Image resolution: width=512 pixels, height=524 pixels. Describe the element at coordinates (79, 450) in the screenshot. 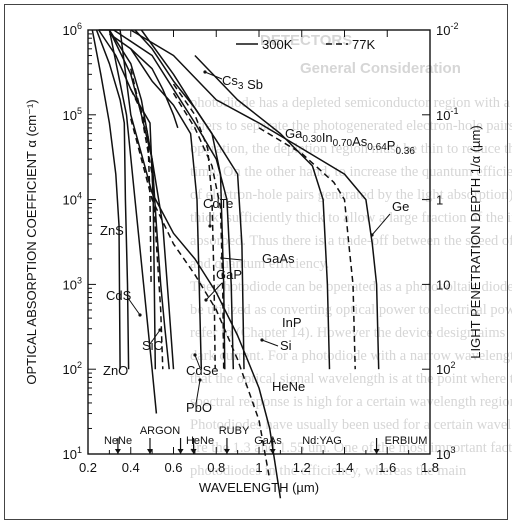

I see `tick-exponent: 1` at that location.